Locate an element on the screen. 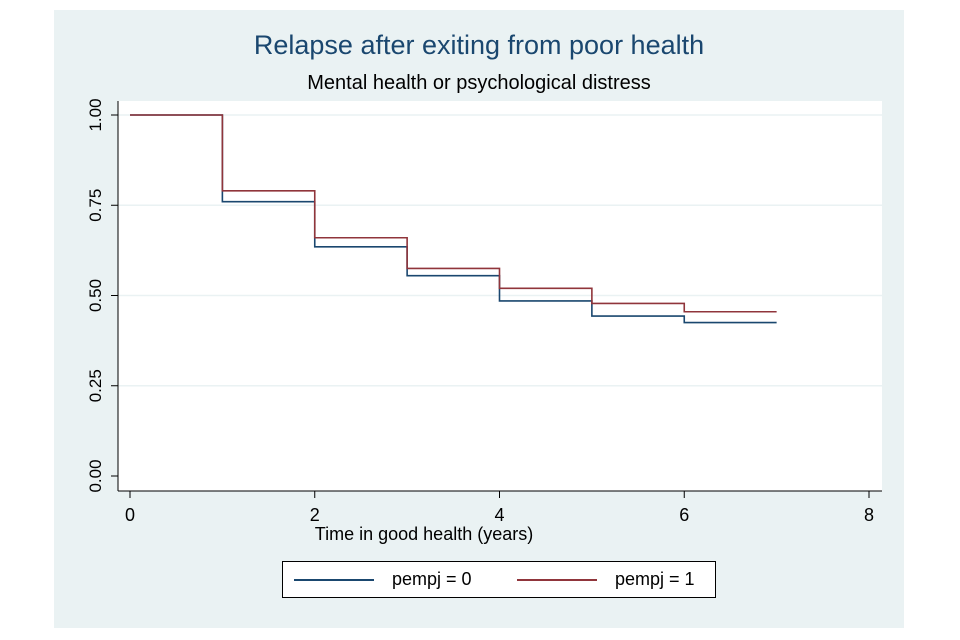 This screenshot has height=640, width=960. legend: pempj = 0 pempj = 1 is located at coordinates (499, 579).